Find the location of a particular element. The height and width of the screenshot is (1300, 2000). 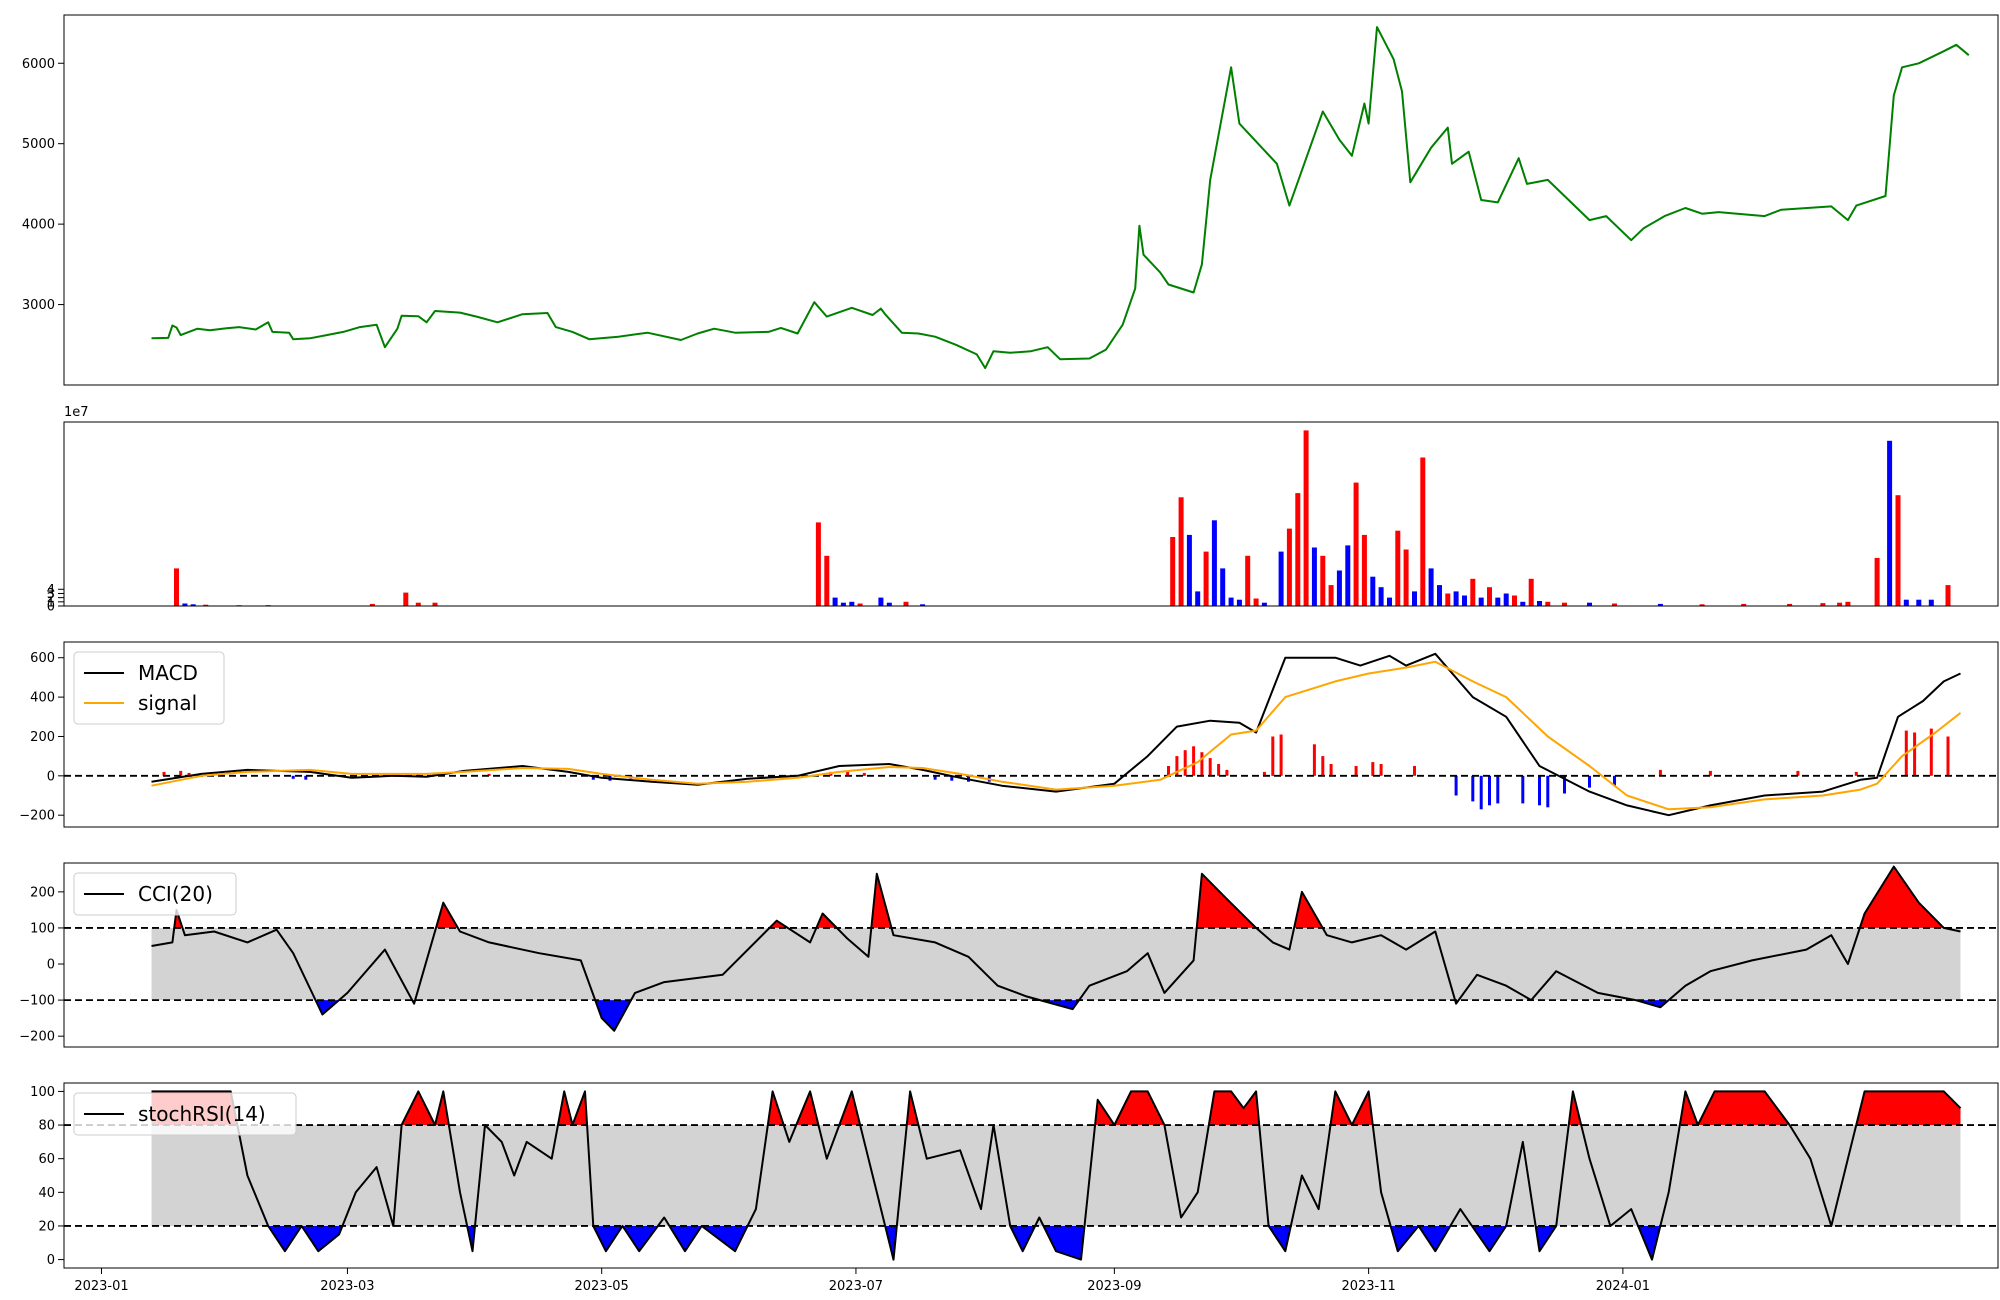

volume-ytick-label: 4 is located at coordinates (51, 590).